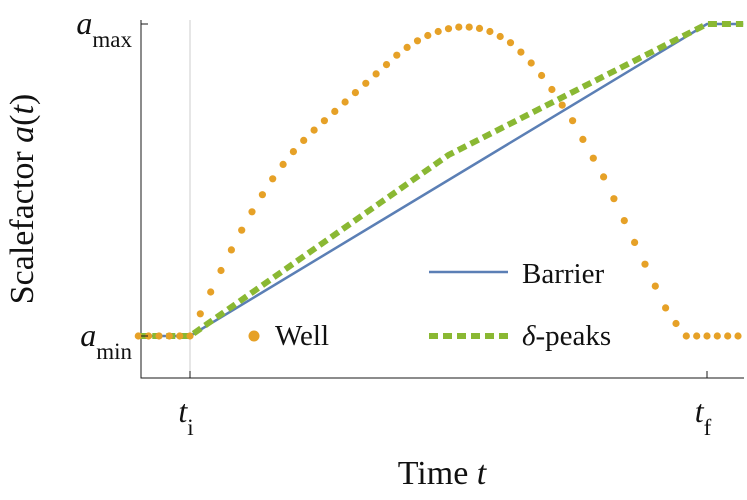 The image size is (747, 500). What do you see at coordinates (437, 473) in the screenshot?
I see `x-axis-label-word: Time` at bounding box center [437, 473].